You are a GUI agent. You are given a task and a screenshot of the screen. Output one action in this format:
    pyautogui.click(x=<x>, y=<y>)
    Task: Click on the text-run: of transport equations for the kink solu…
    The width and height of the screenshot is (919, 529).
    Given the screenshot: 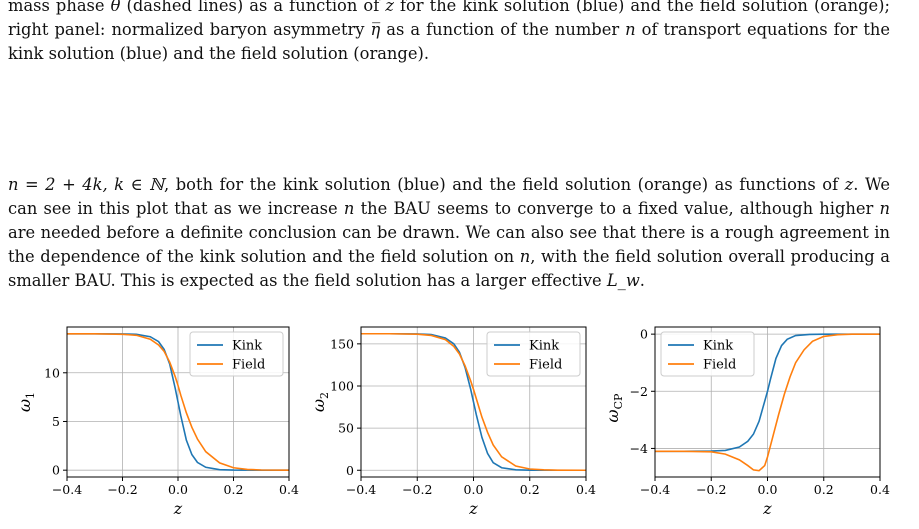 What is the action you would take?
    pyautogui.click(x=449, y=41)
    